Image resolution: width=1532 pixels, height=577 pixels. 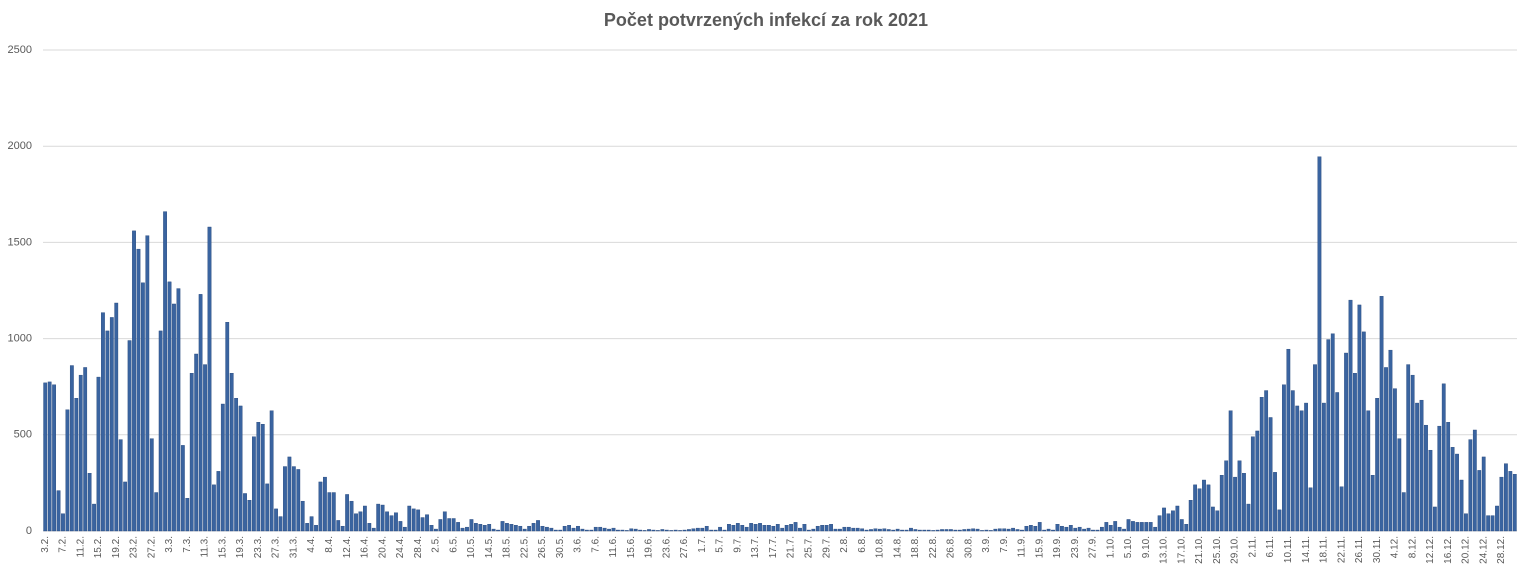 I want to click on y-tick-label: 2500, so click(x=20, y=50).